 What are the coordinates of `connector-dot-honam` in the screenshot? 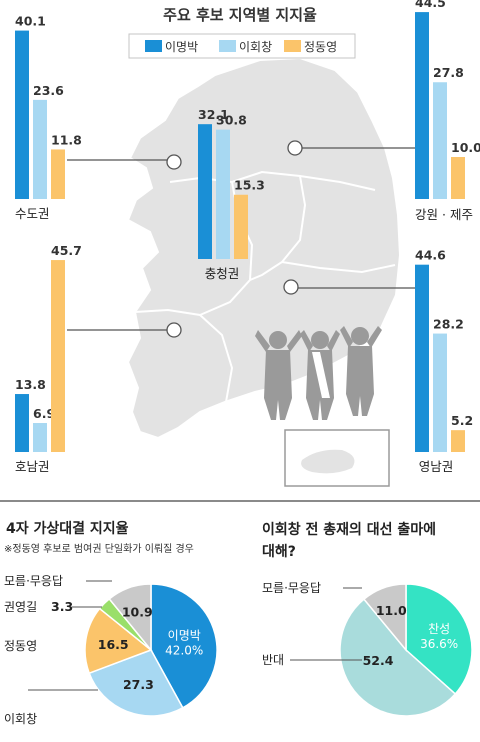 It's located at (174, 330).